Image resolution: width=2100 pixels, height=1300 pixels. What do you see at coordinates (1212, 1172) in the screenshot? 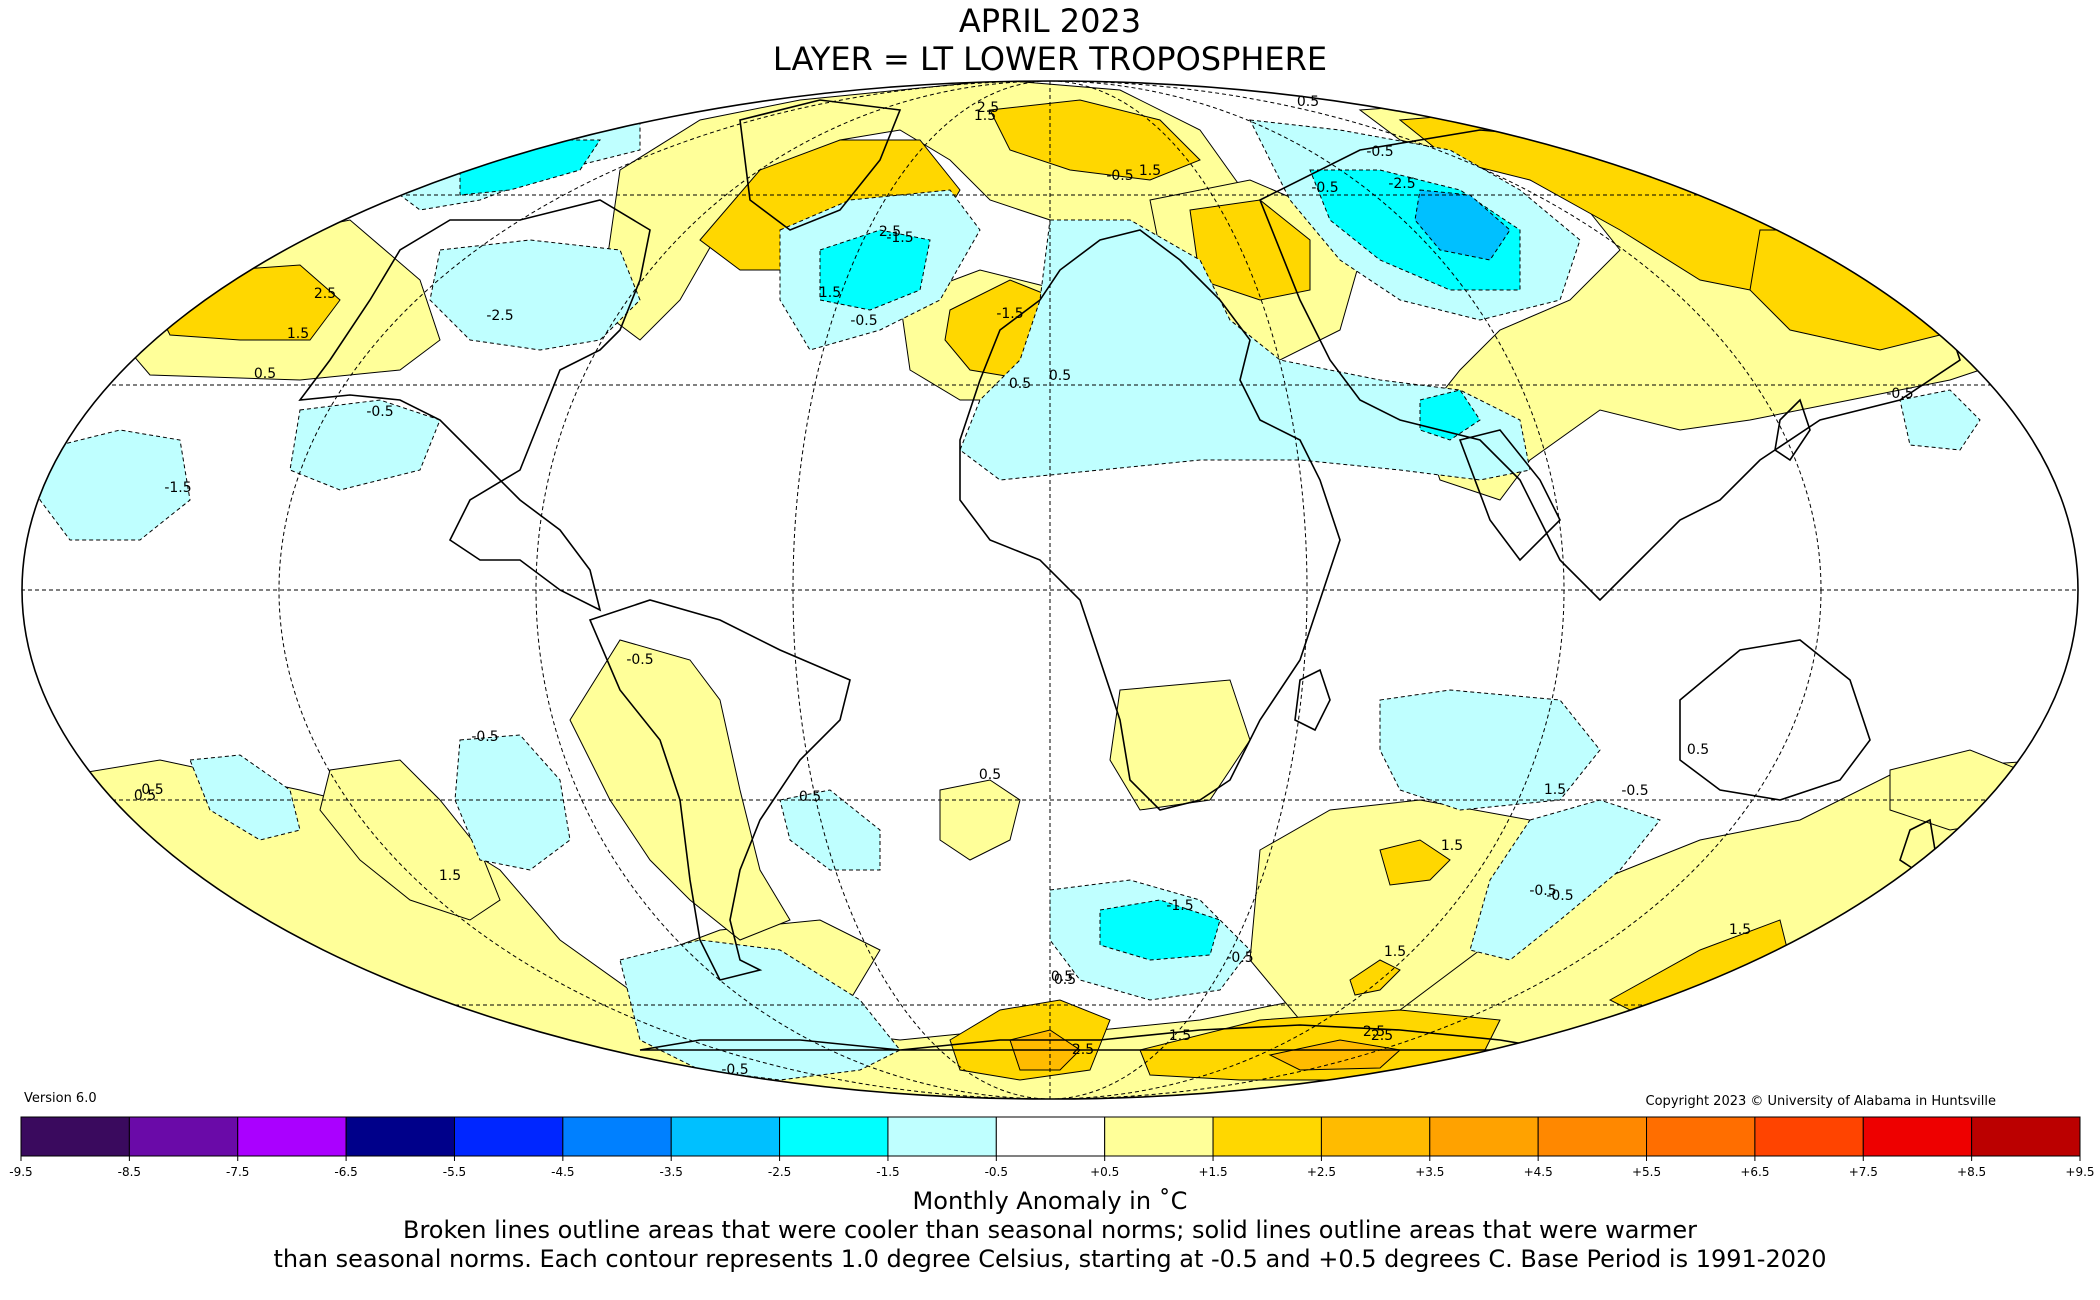
I see `colorbar-tick-label: +1.5` at bounding box center [1212, 1172].